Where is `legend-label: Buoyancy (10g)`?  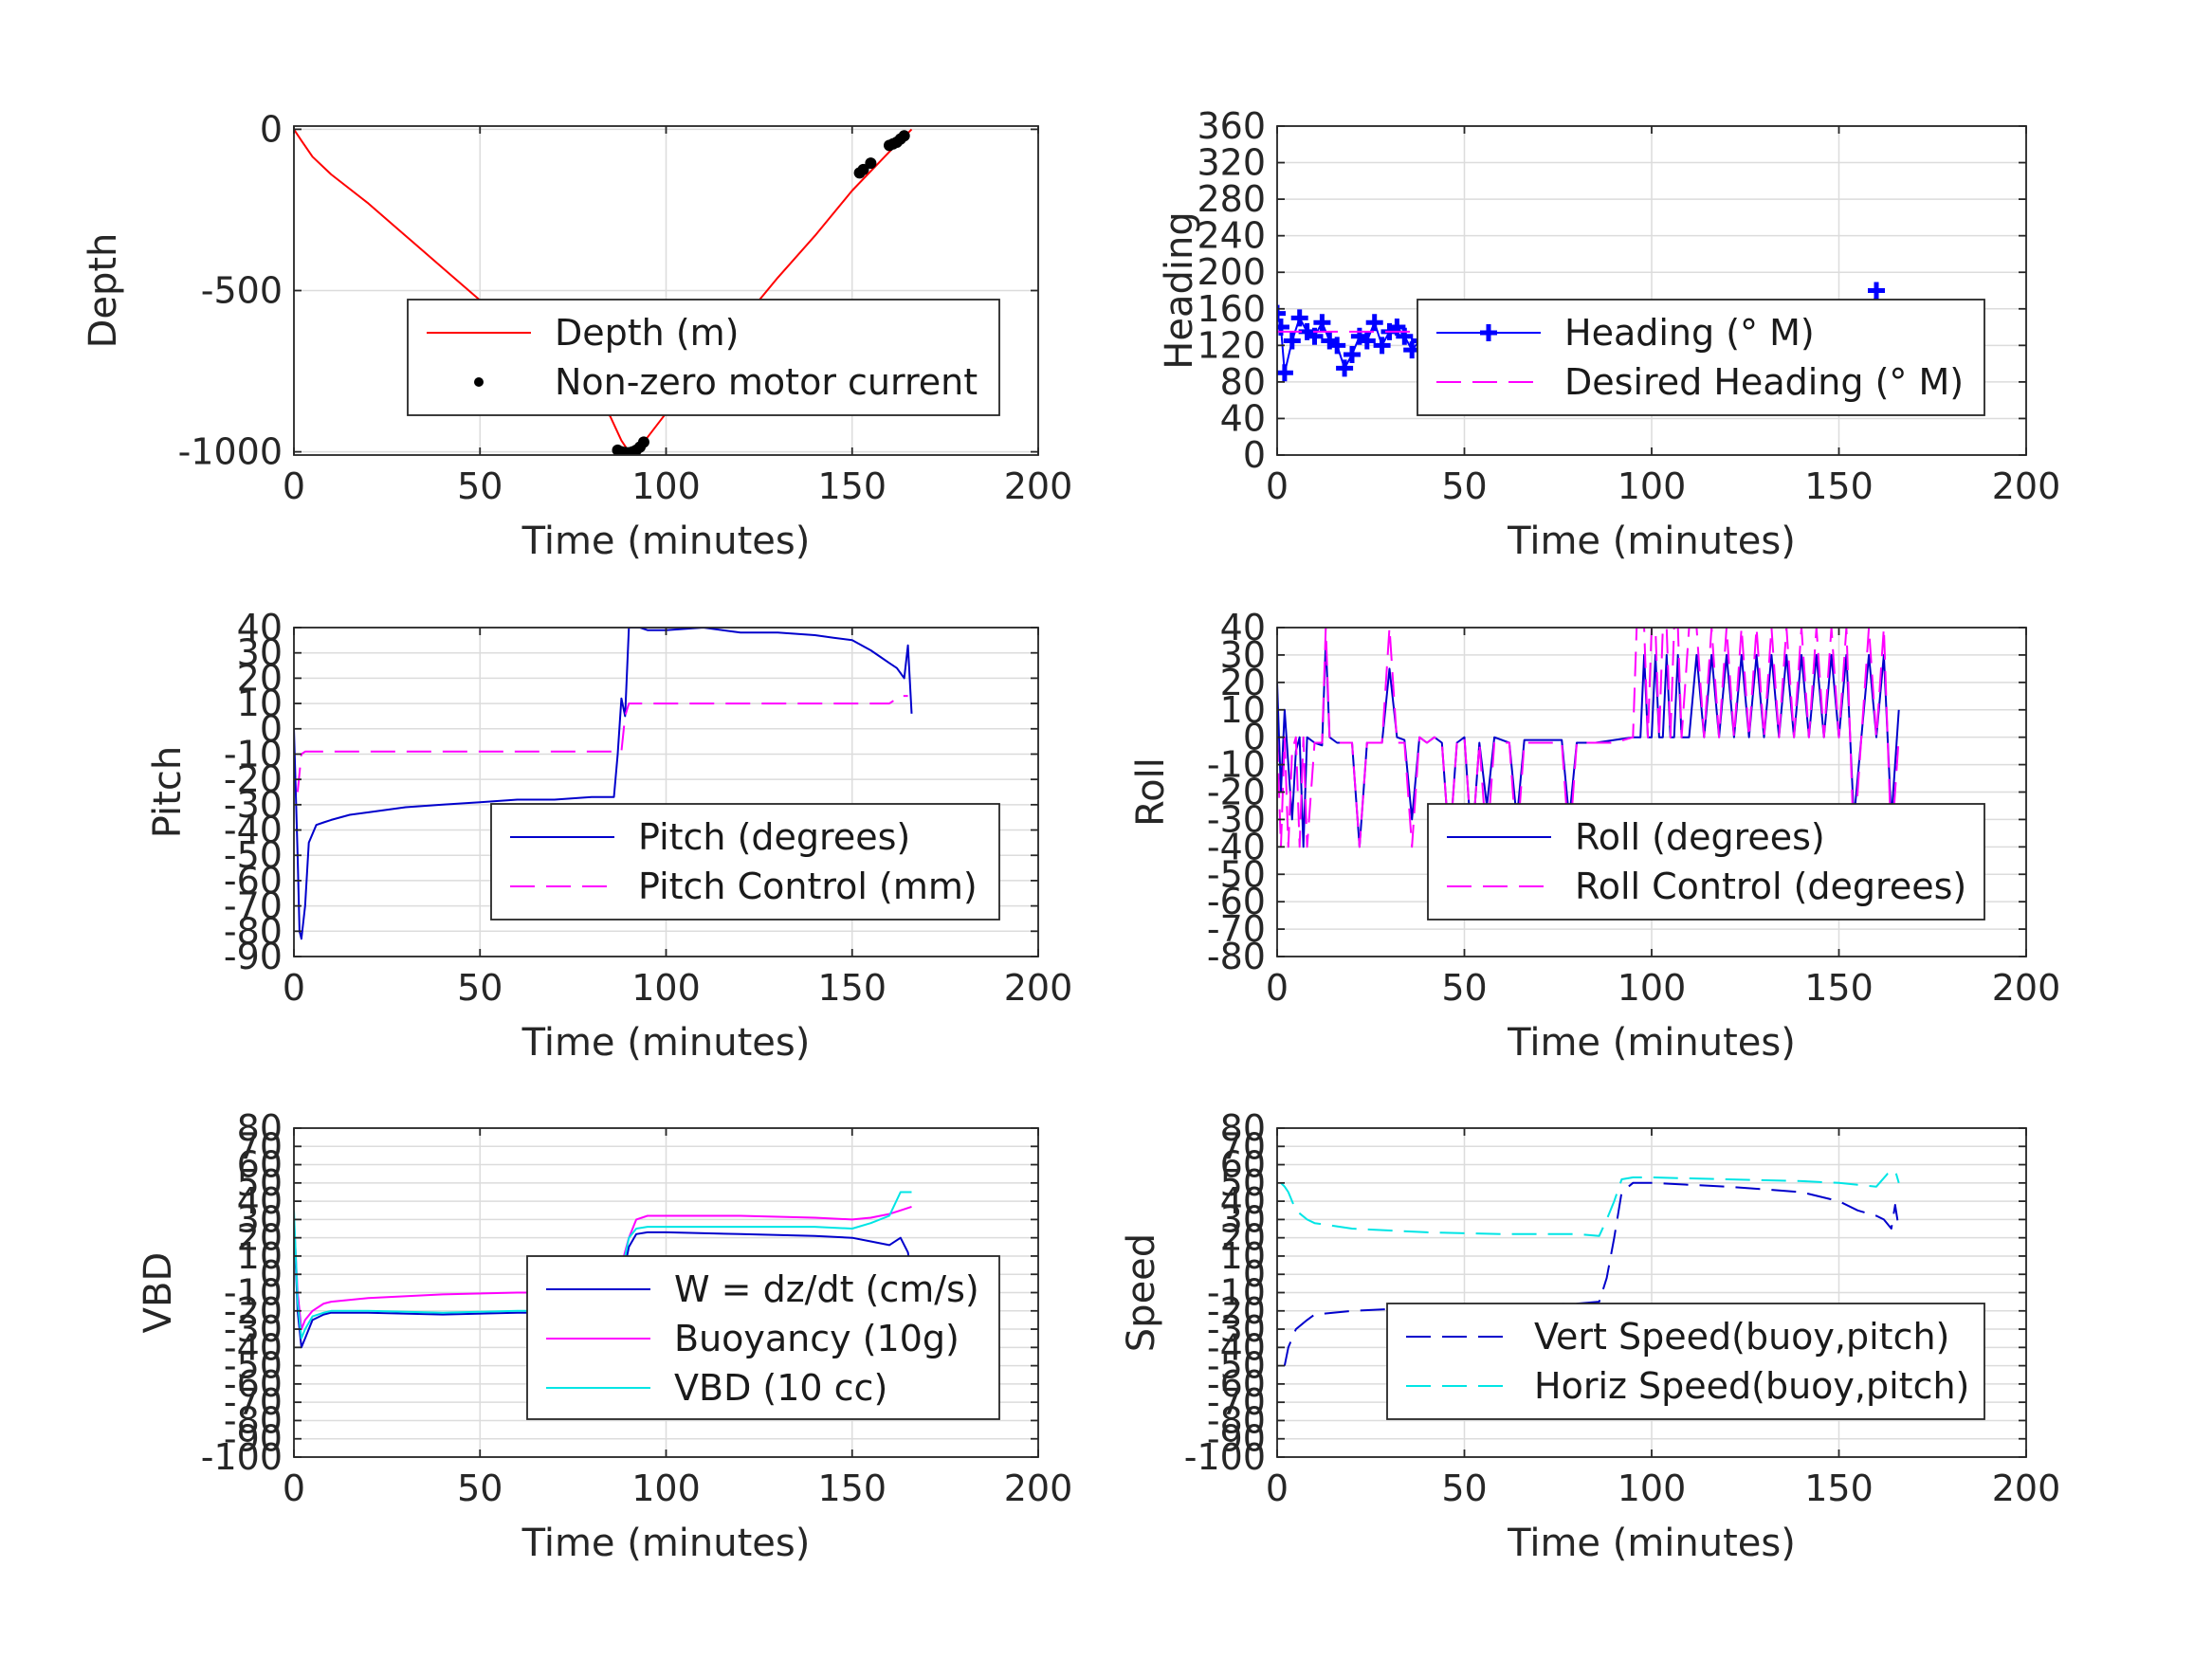 legend-label: Buoyancy (10g) is located at coordinates (817, 1338).